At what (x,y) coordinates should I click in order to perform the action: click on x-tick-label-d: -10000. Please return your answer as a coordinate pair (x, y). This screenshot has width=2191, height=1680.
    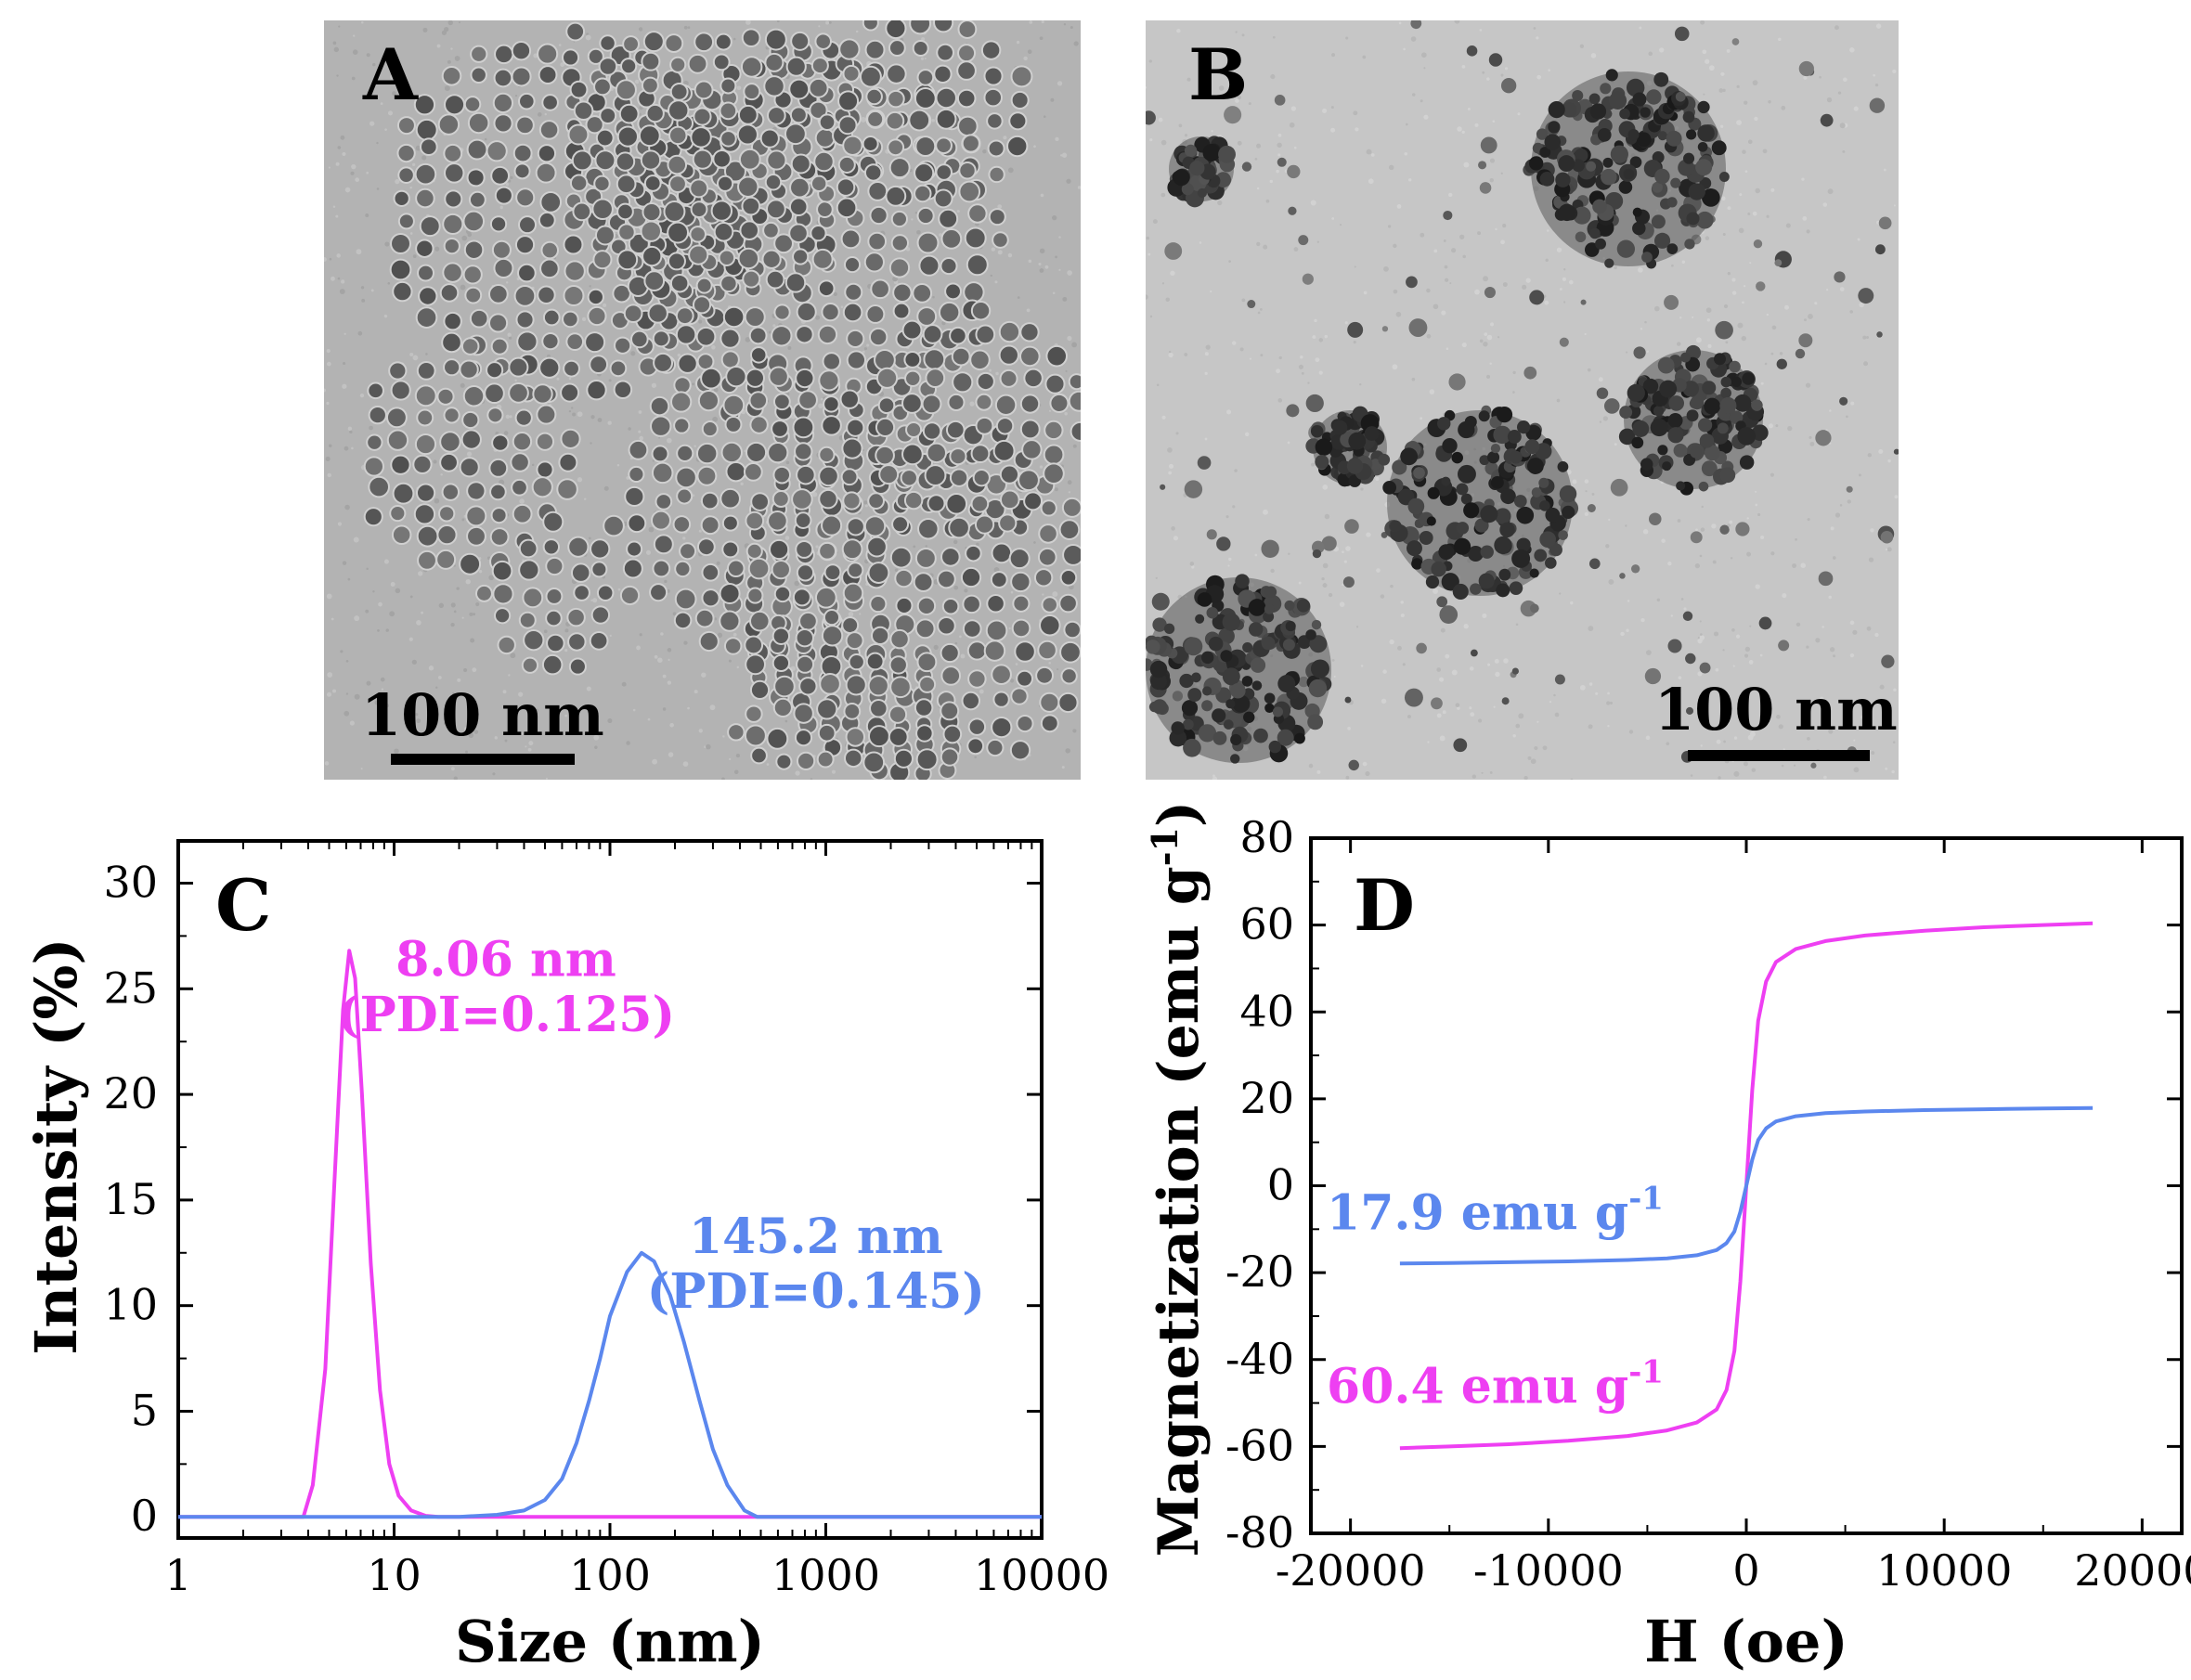
    Looking at the image, I should click on (1548, 1570).